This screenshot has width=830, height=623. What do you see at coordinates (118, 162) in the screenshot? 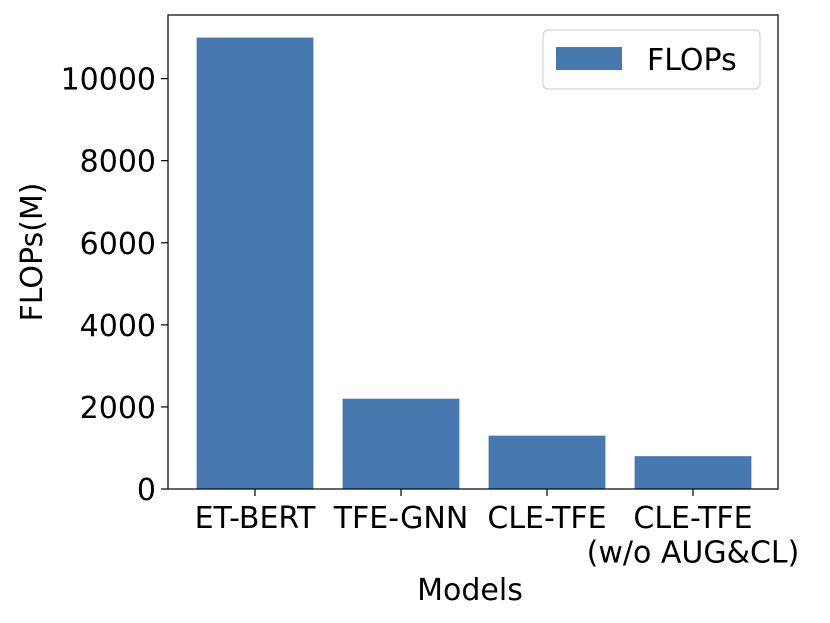
I see `y-tick-label: 8000` at bounding box center [118, 162].